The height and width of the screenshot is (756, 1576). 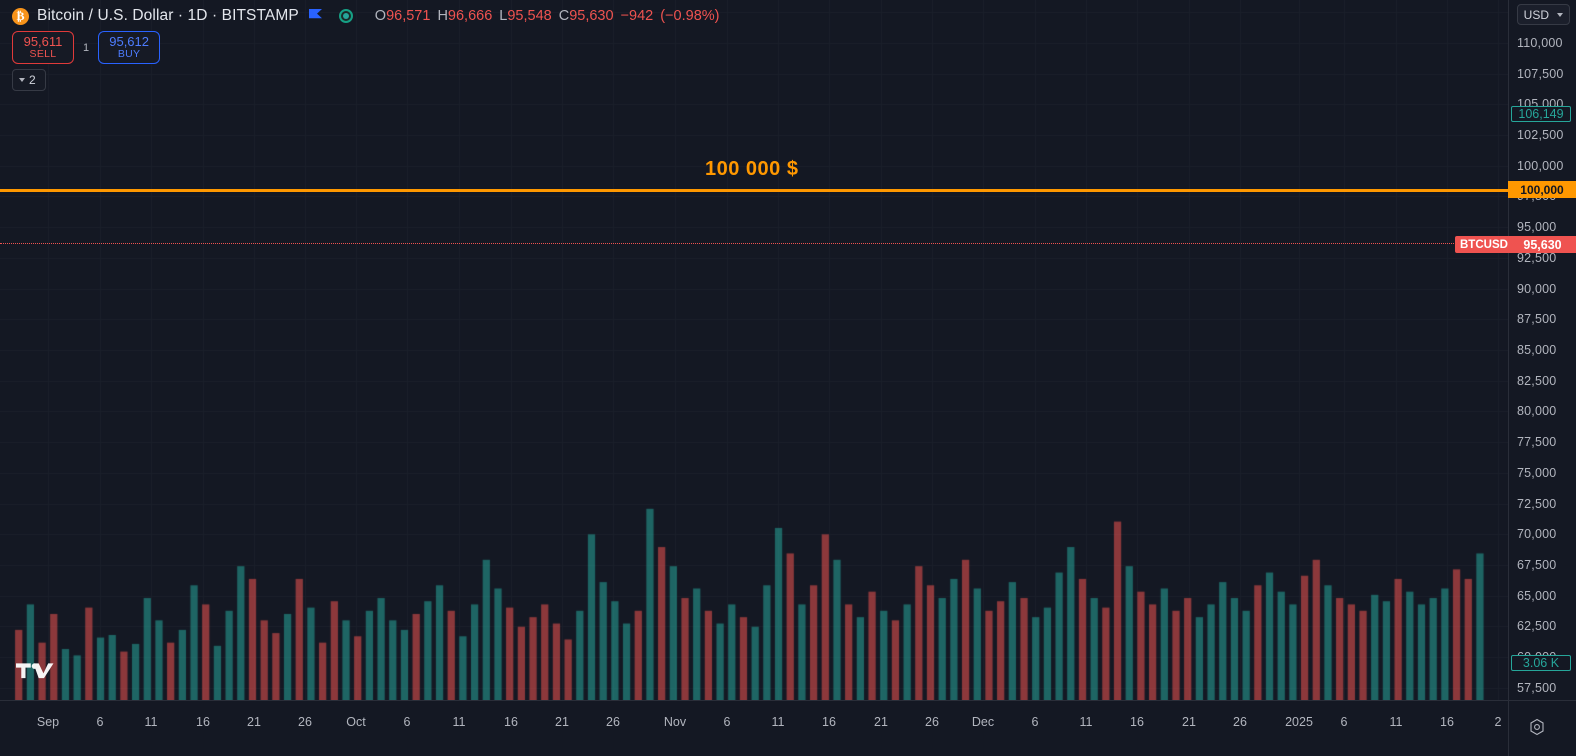 What do you see at coordinates (1537, 729) in the screenshot?
I see `chart-settings-icon` at bounding box center [1537, 729].